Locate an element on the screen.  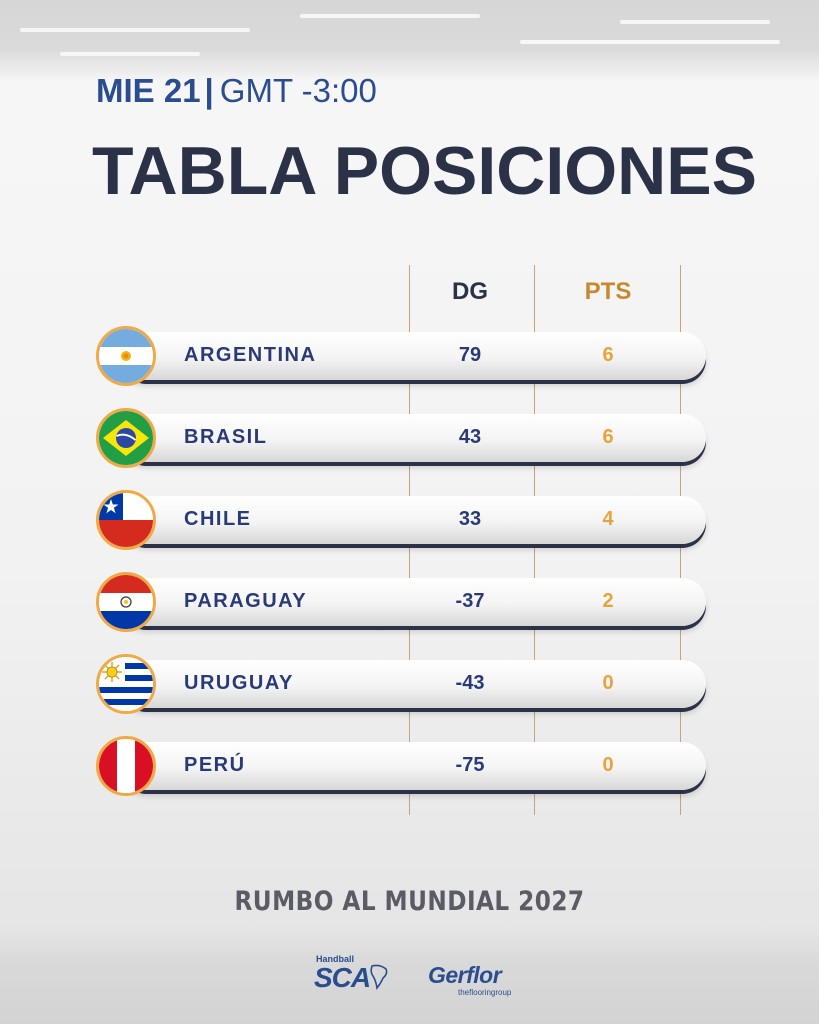
table-row: PARAGUAY -37 2 is located at coordinates (402, 602).